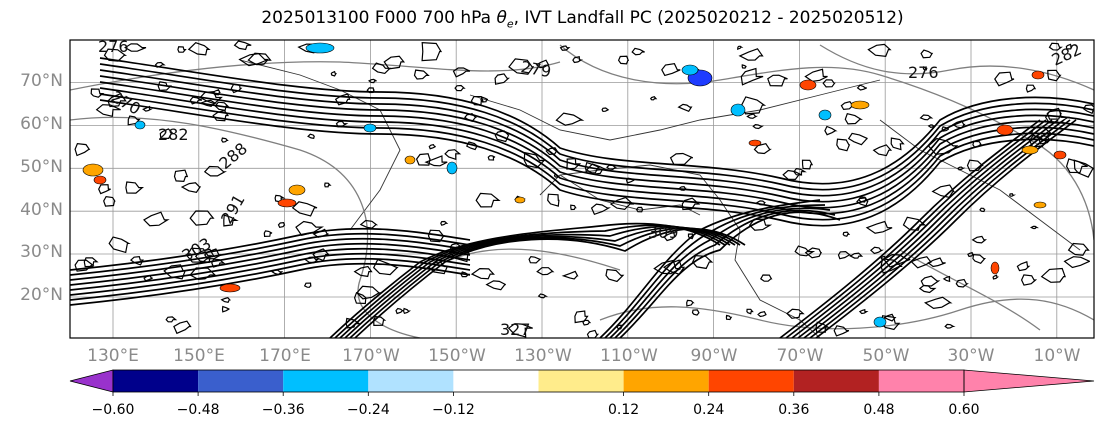 The width and height of the screenshot is (1105, 431). Describe the element at coordinates (113, 410) in the screenshot. I see `colorbar-tick-label: −0.60` at that location.